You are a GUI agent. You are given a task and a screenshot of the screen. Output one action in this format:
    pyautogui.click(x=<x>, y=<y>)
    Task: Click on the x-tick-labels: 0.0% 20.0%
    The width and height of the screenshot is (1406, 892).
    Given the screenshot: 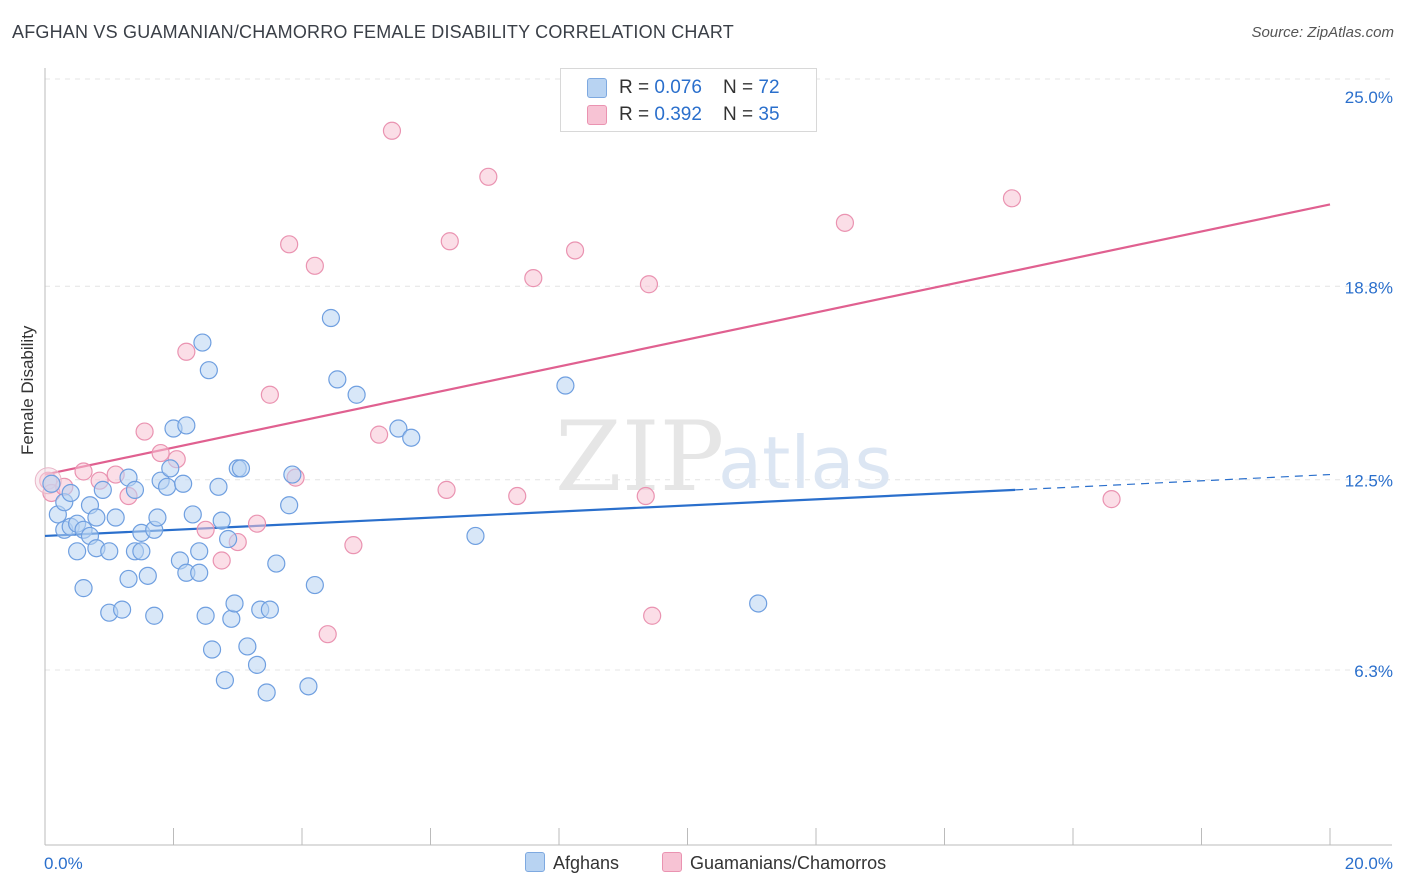 What is the action you would take?
    pyautogui.click(x=718, y=863)
    